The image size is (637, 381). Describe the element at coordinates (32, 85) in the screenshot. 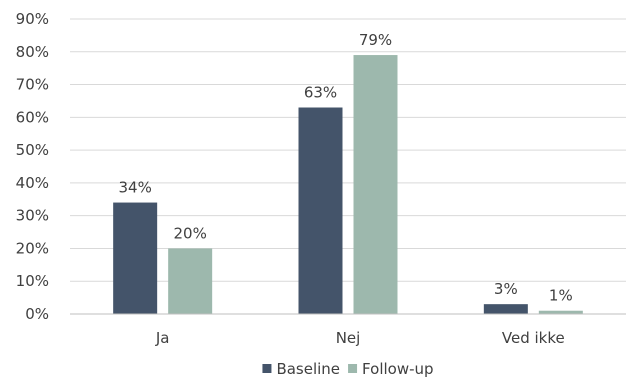

I see `y-tick-label: 70%` at that location.